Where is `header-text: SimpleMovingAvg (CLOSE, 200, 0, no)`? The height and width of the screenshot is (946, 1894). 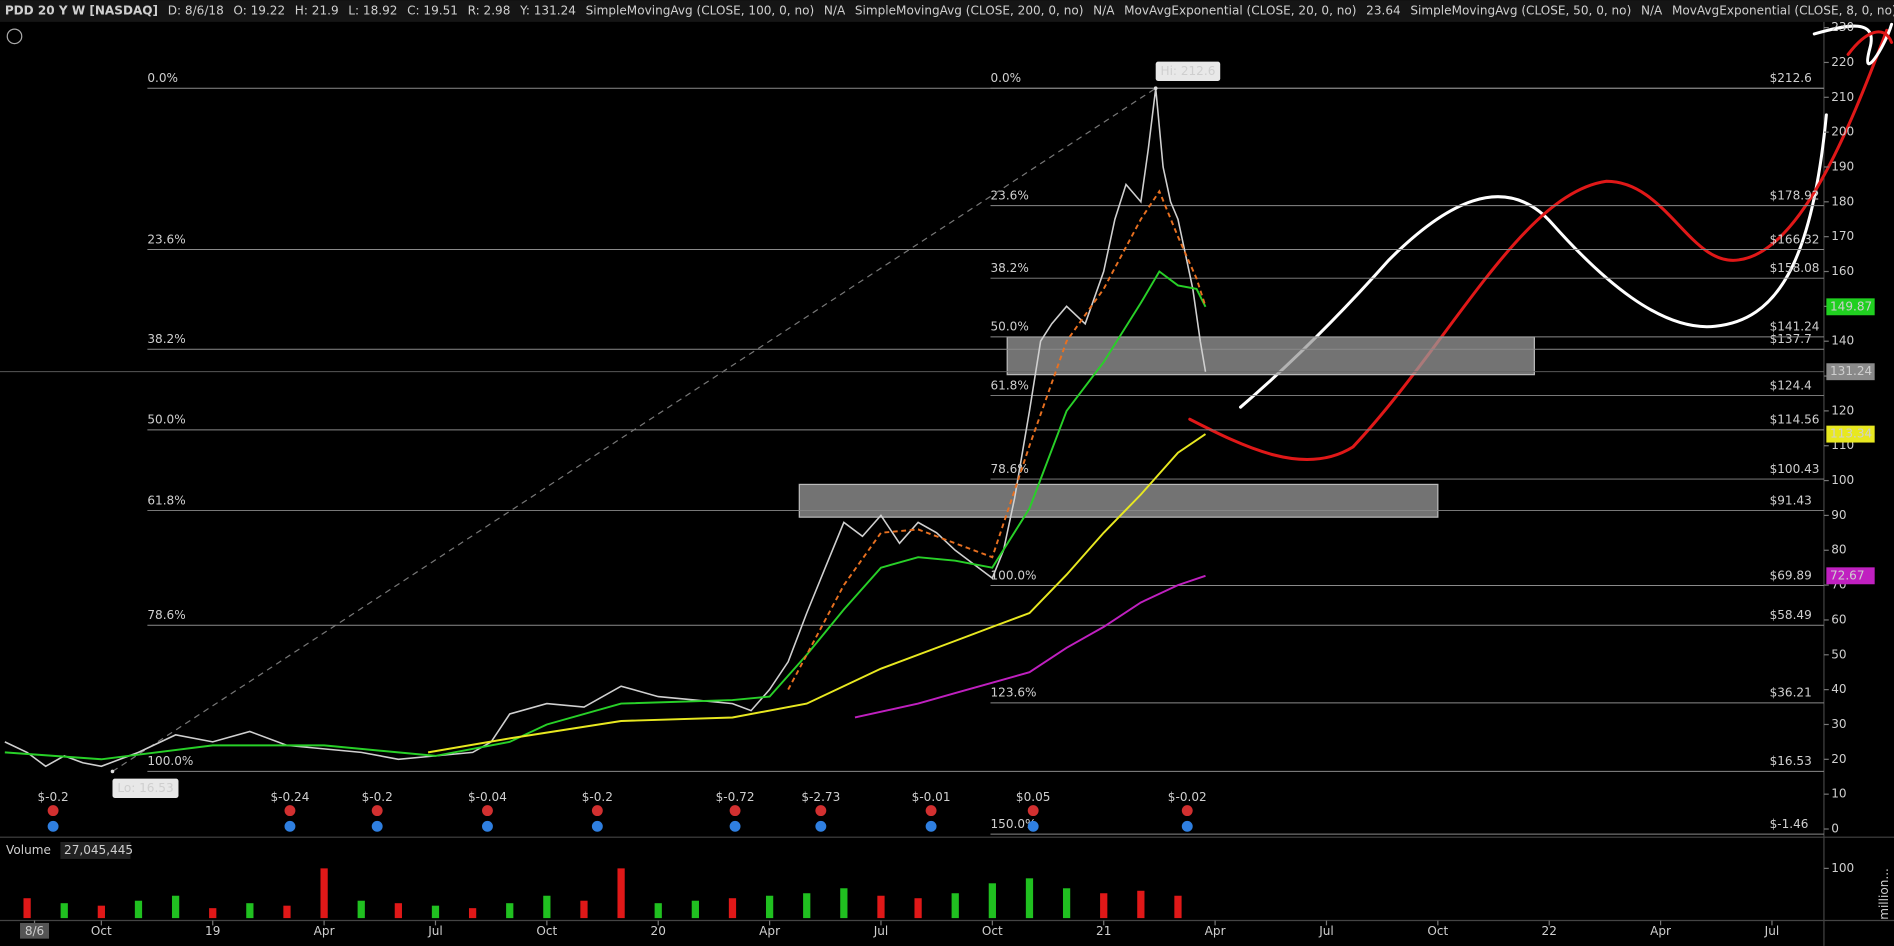
header-text: SimpleMovingAvg (CLOSE, 200, 0, no) is located at coordinates (969, 10).